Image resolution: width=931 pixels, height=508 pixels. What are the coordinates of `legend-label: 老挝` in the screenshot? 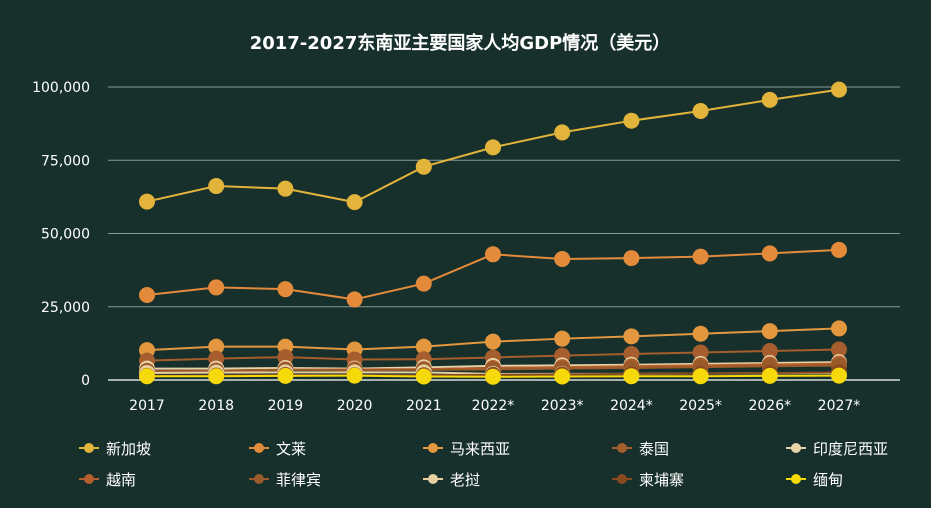 It's located at (465, 480).